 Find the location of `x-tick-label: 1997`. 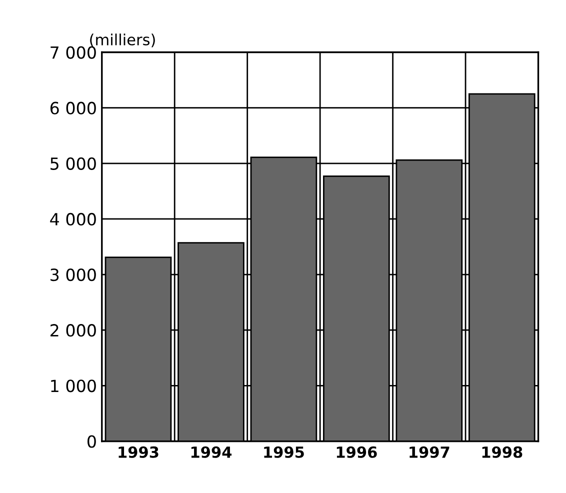

x-tick-label: 1997 is located at coordinates (430, 452).